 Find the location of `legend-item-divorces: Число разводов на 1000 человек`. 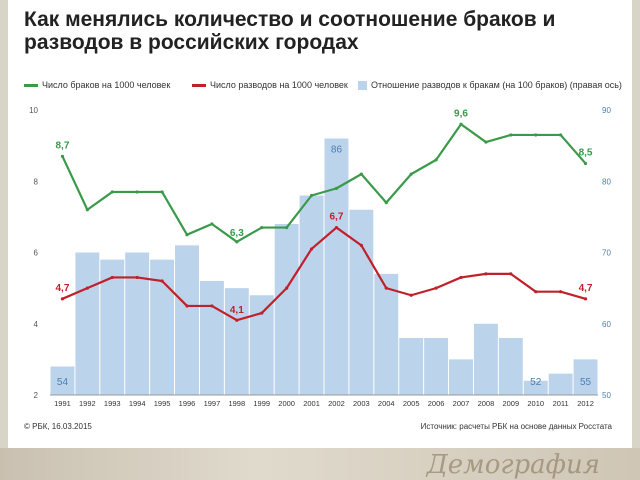

legend-item-divorces: Число разводов на 1000 человек is located at coordinates (270, 85).